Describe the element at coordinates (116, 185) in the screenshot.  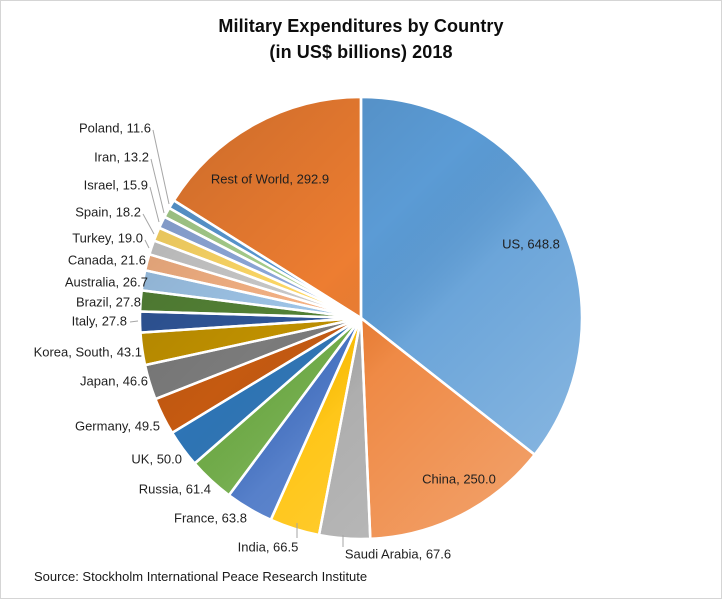
I see `slice-label-israel: Israel, 15.9` at that location.